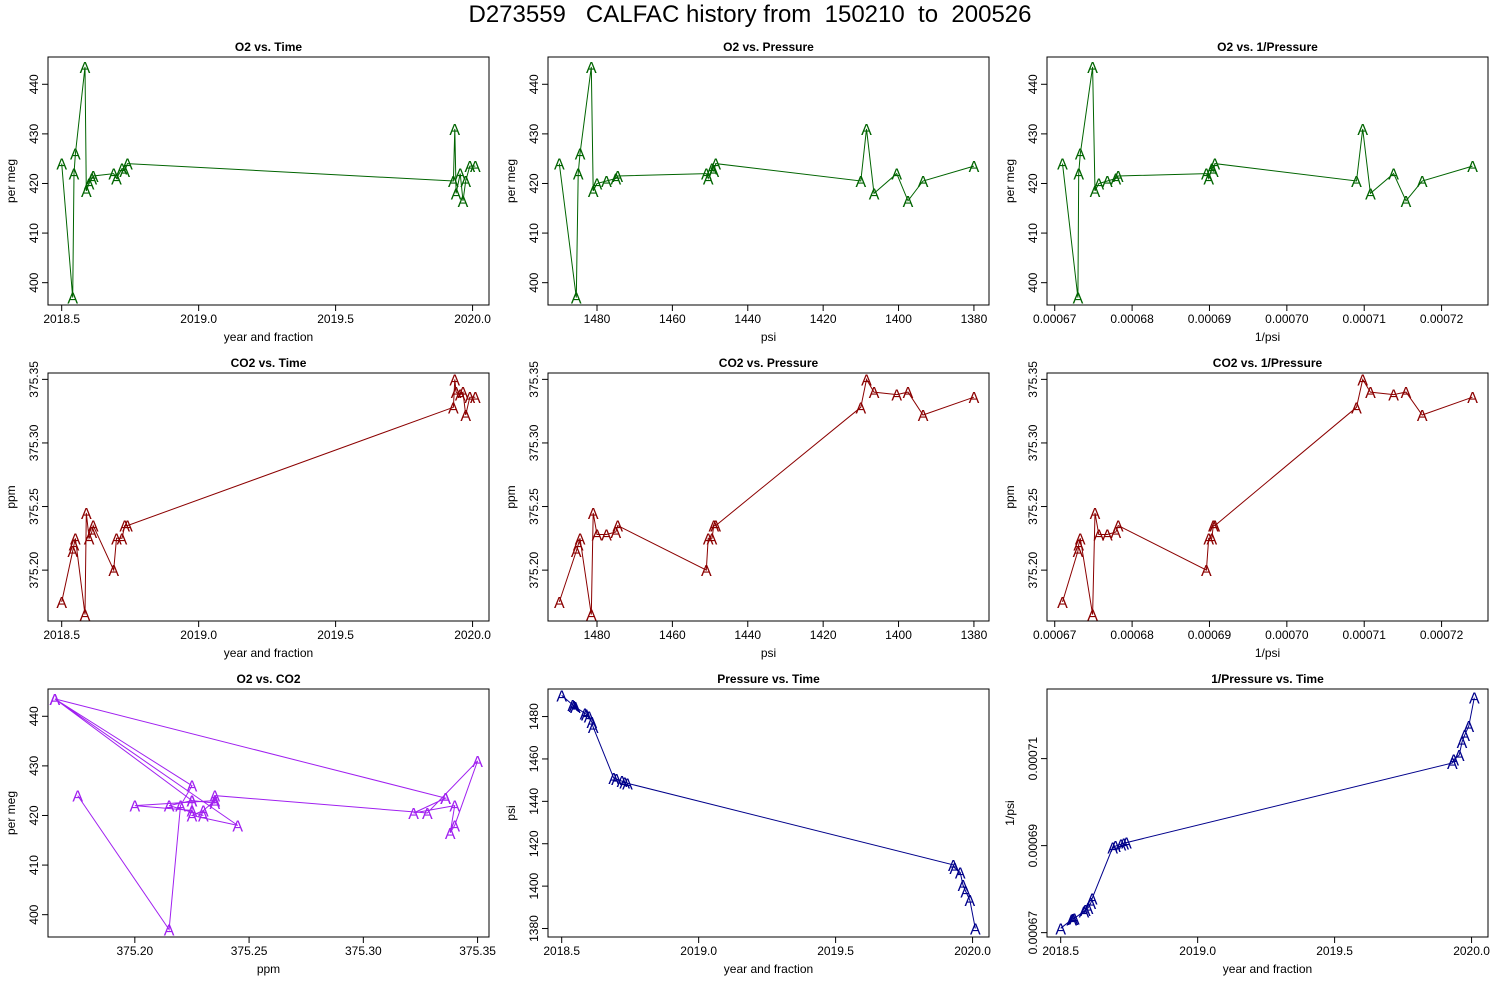 The height and width of the screenshot is (1000, 1500). What do you see at coordinates (534, 442) in the screenshot?
I see `co2-pressure-y-tick-label: 375.30` at bounding box center [534, 442].